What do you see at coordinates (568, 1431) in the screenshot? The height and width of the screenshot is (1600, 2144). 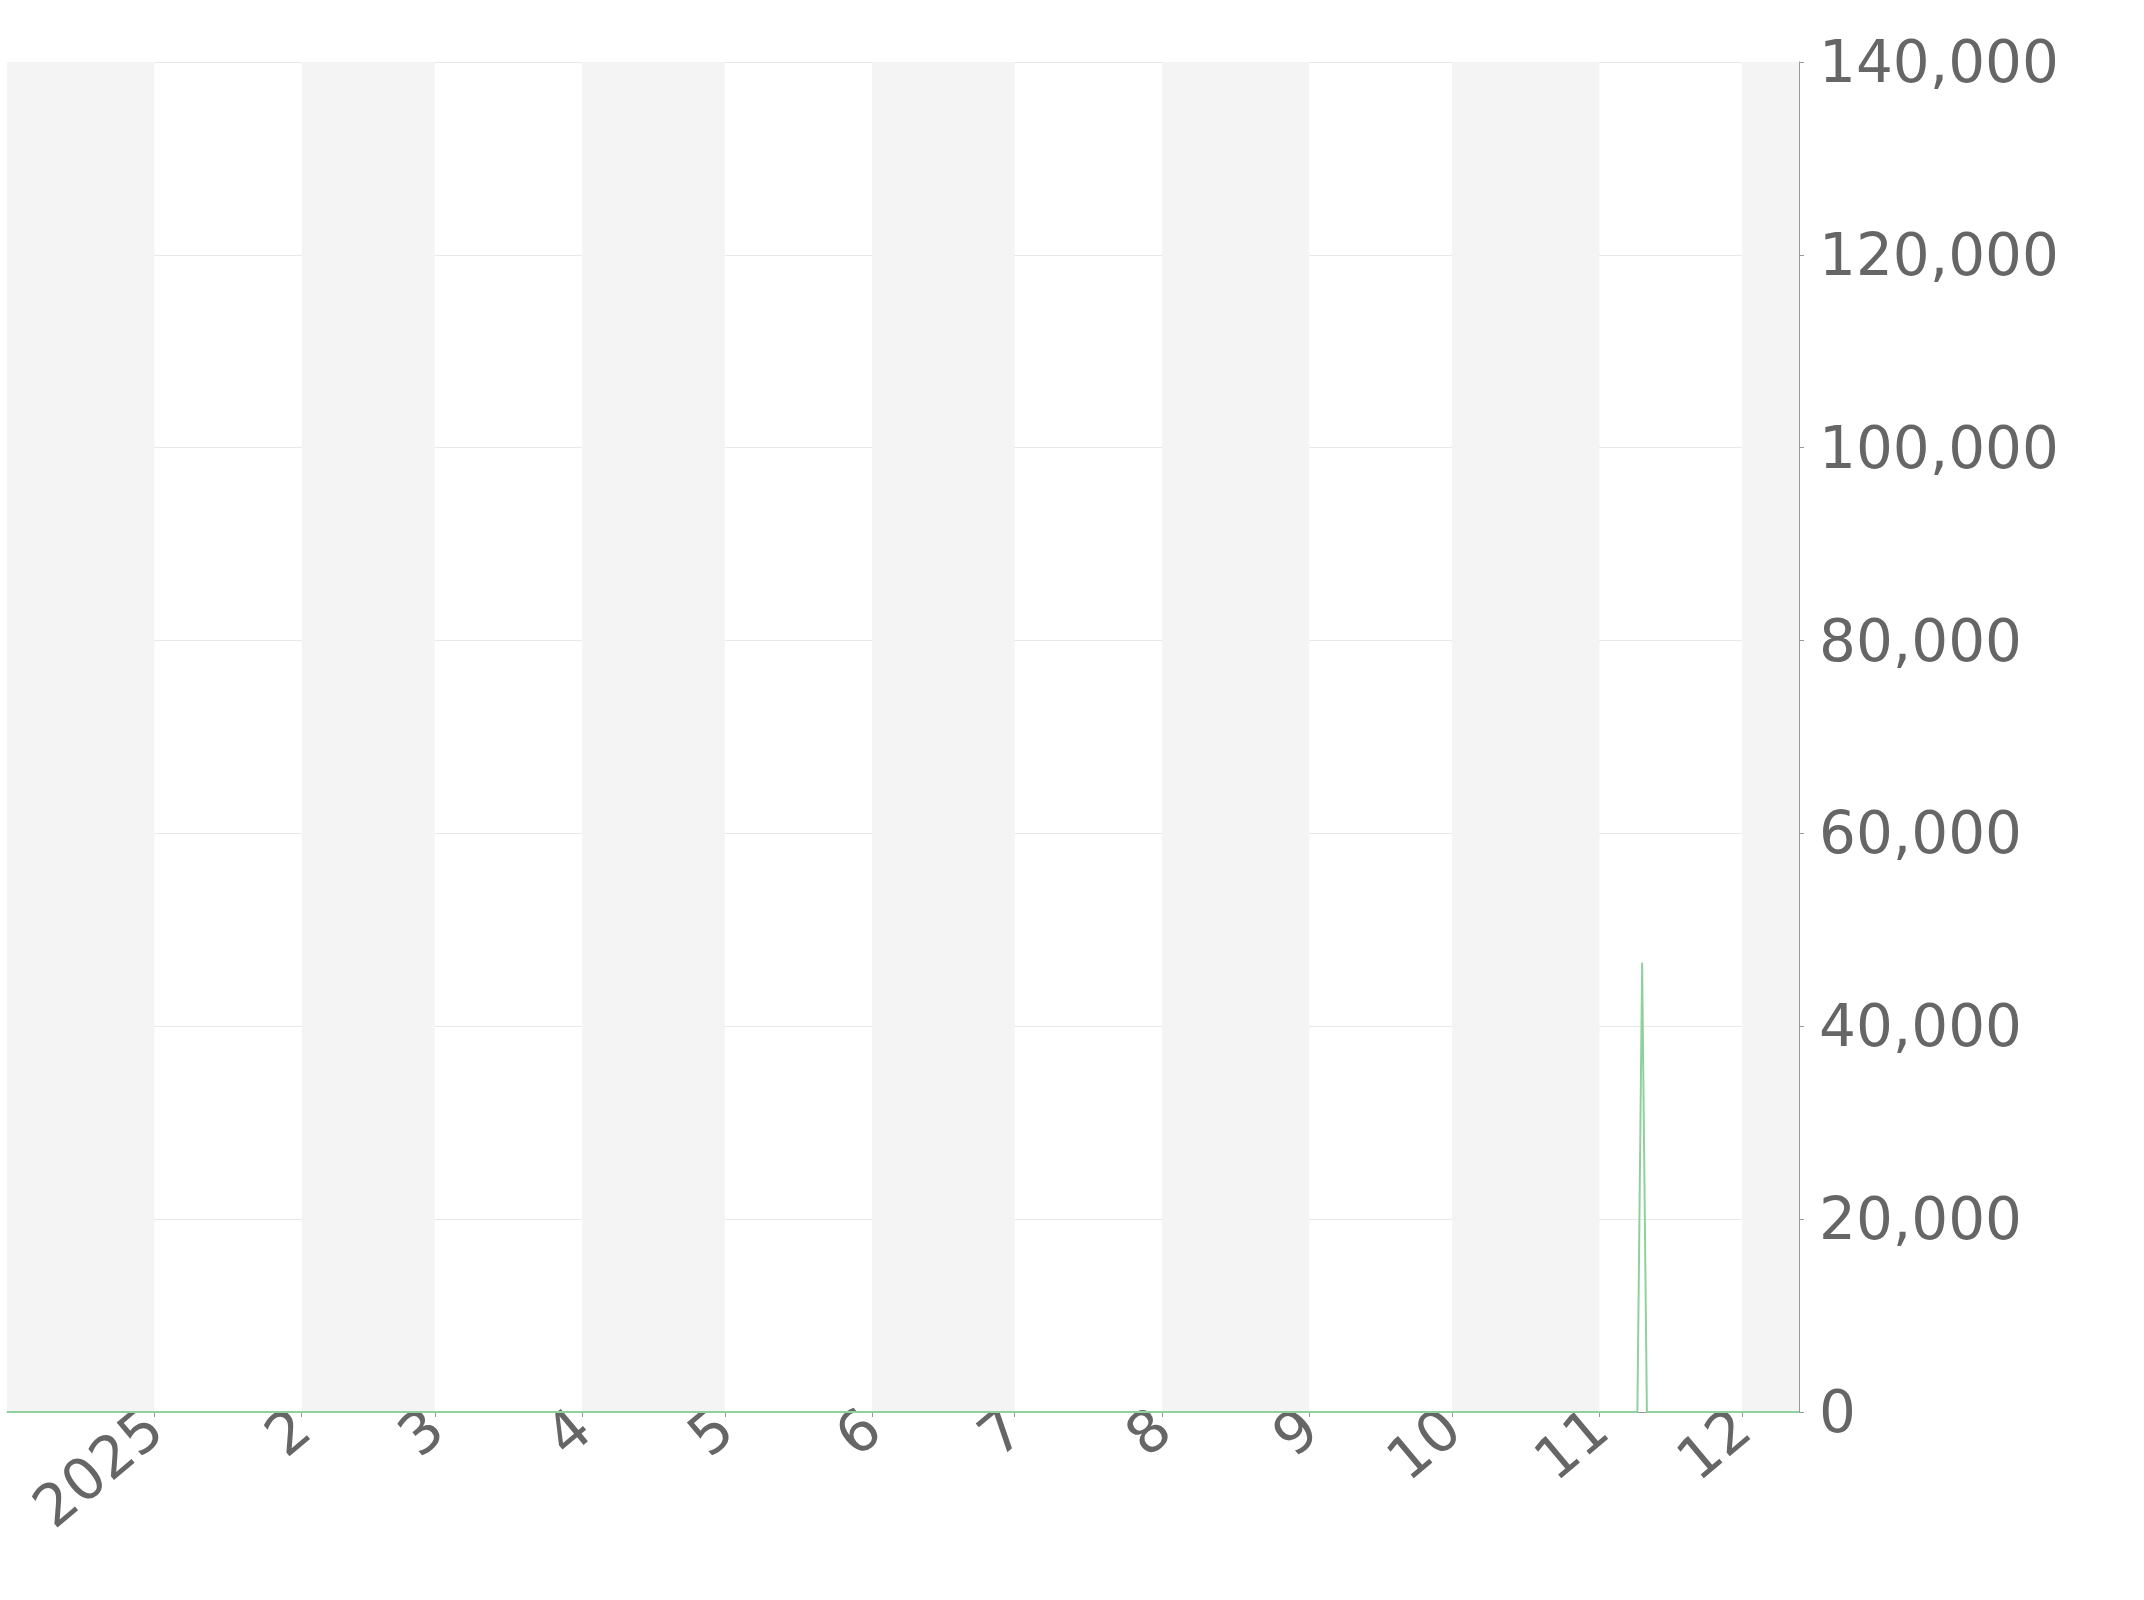 I see `x-tick-label: 4` at bounding box center [568, 1431].